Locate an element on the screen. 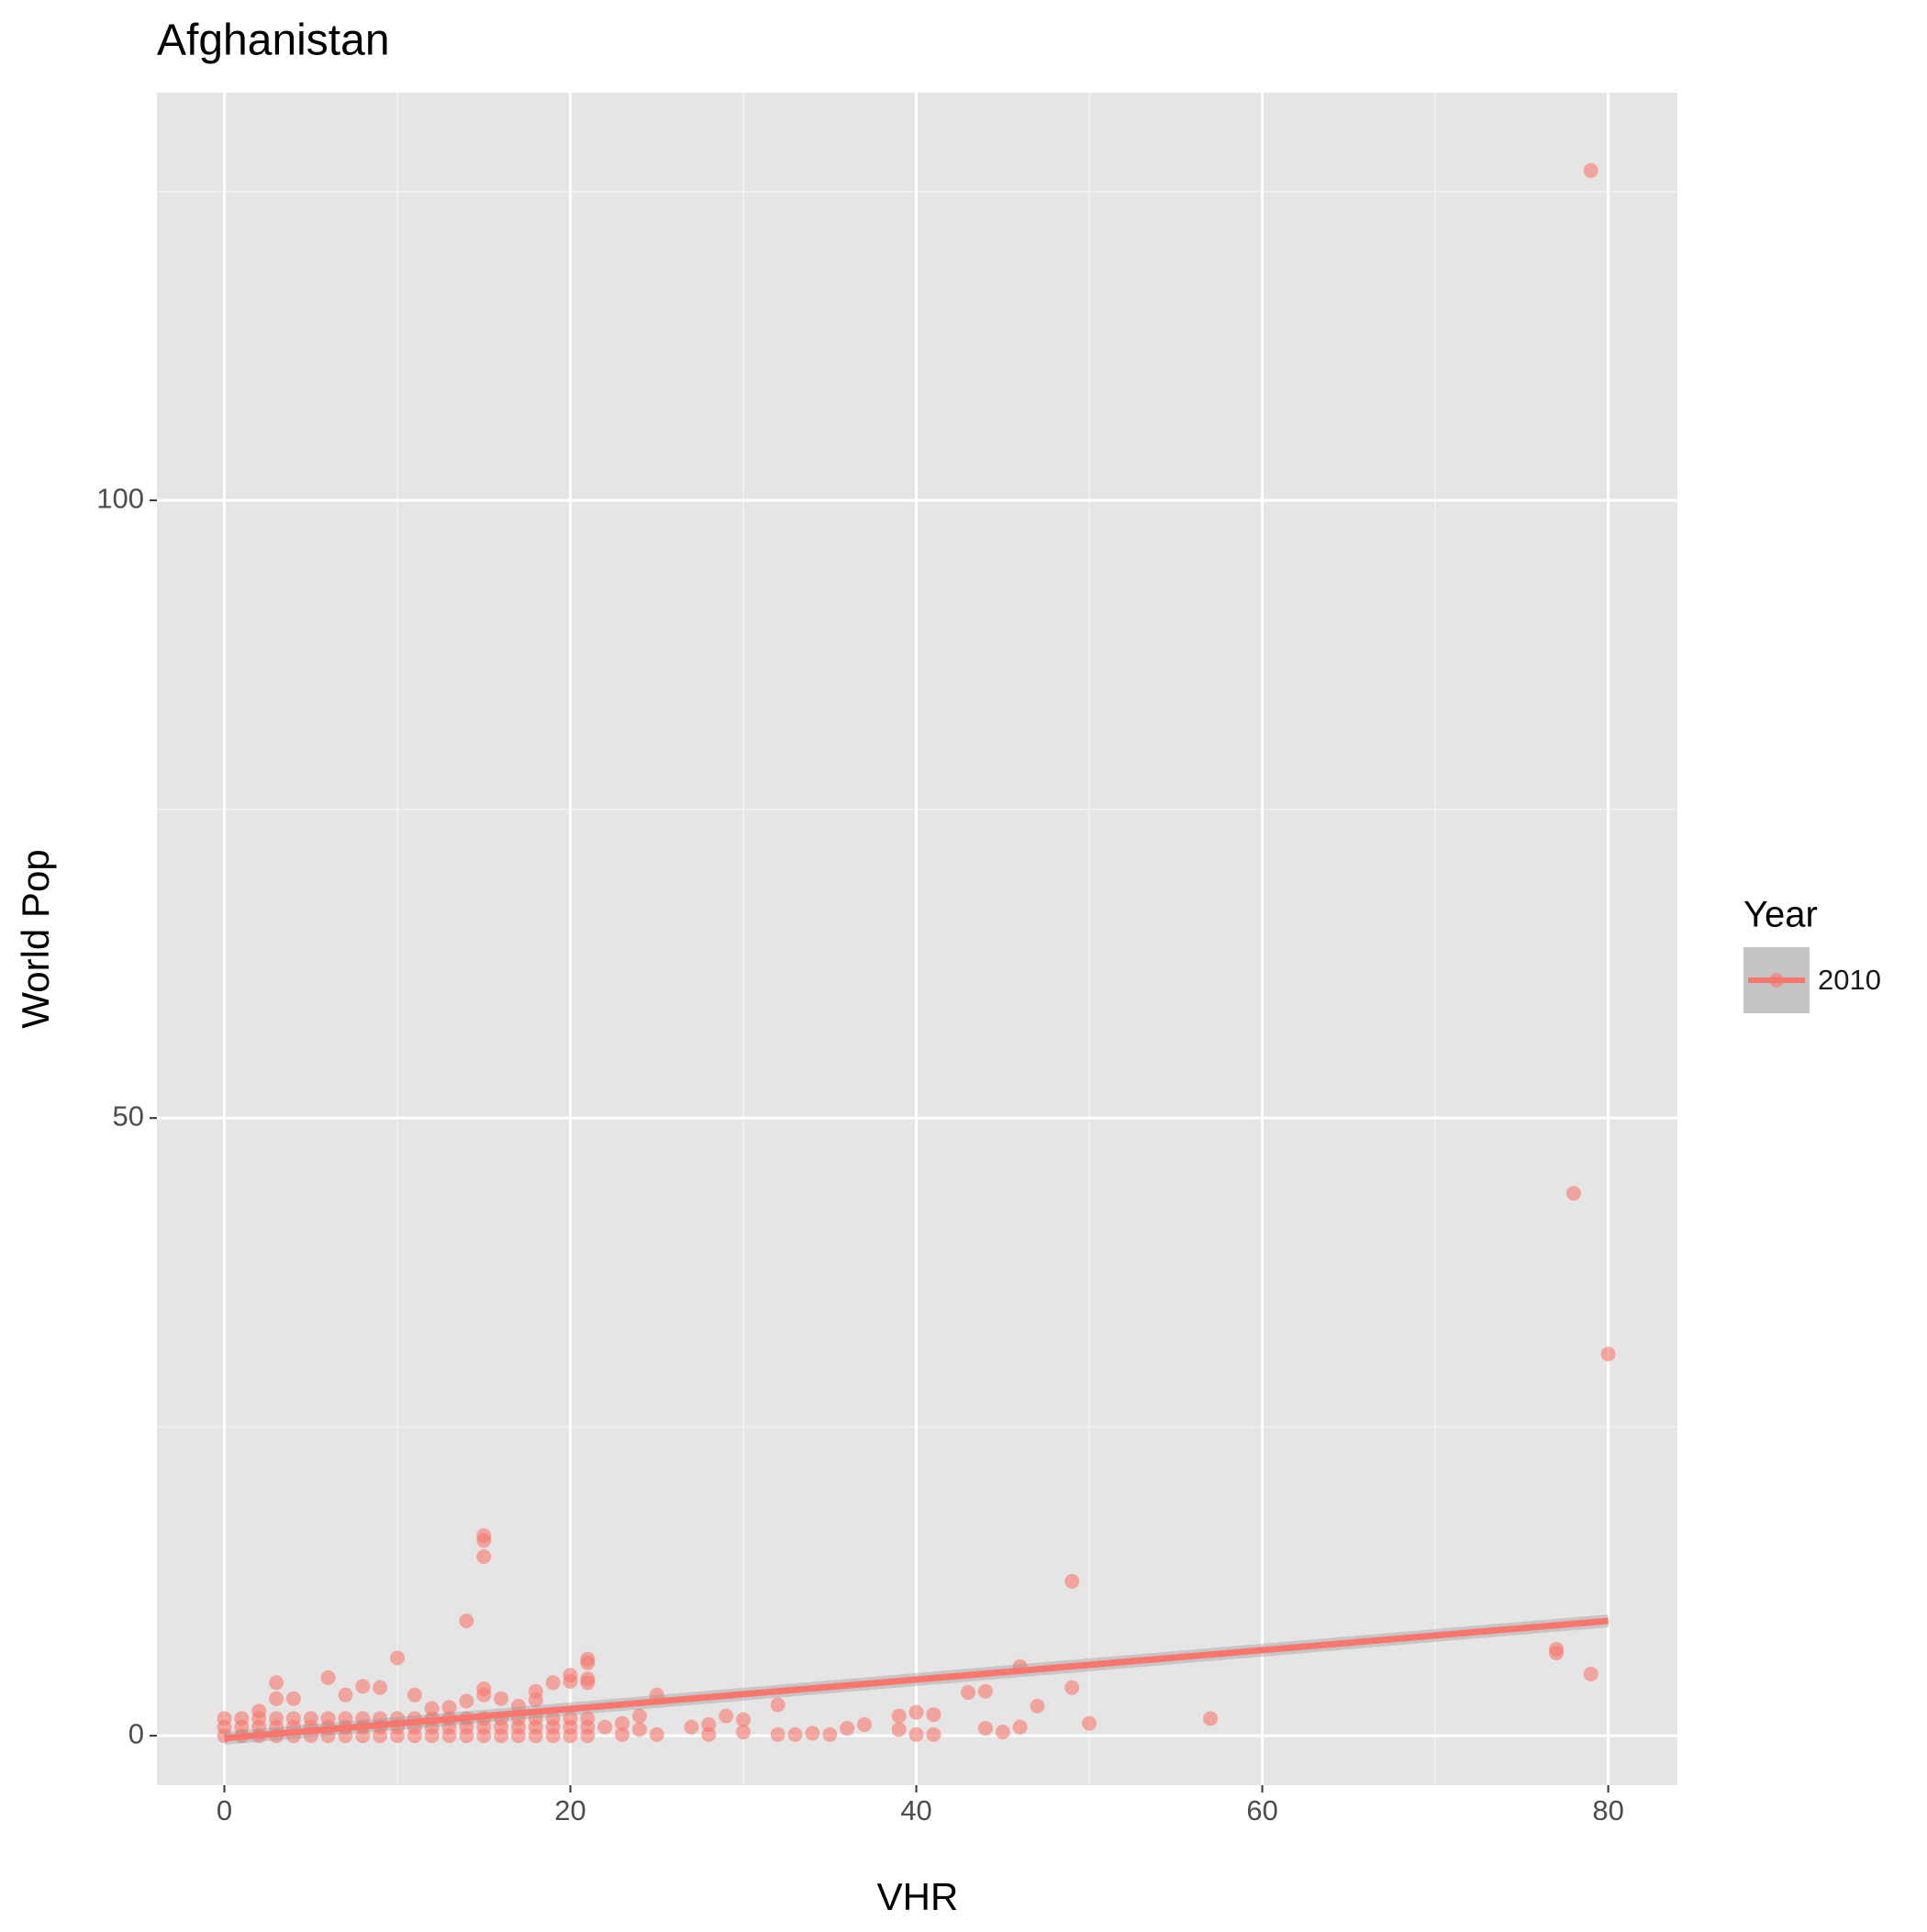 This screenshot has width=1927, height=1932. x-tick-label: 40 is located at coordinates (915, 1810).